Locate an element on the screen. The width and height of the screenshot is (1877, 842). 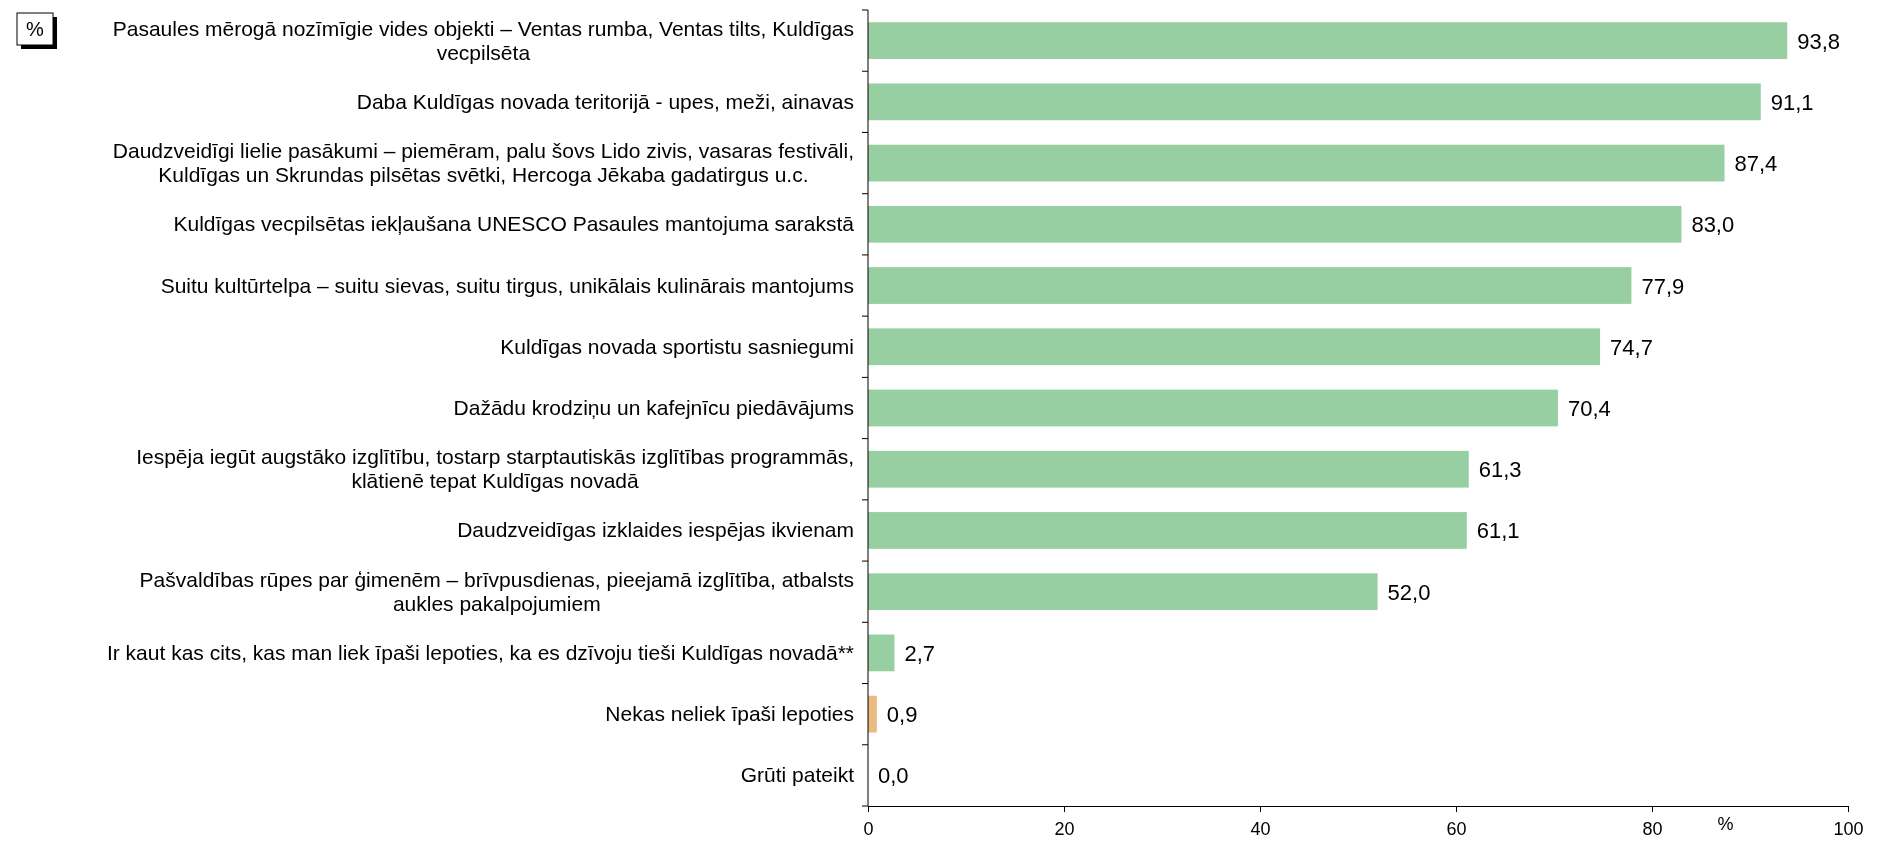
y-tick-label: Kuldīgas vecpilsētas iekļaušana UNESCO Pasaules mantojuma sarakstā is located at coordinates (514, 224).